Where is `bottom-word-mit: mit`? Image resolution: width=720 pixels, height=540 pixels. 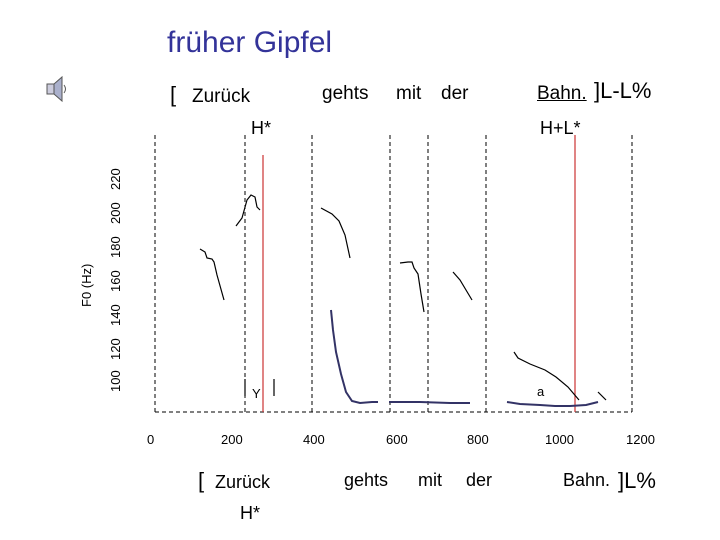
bottom-word-mit: mit is located at coordinates (430, 480).